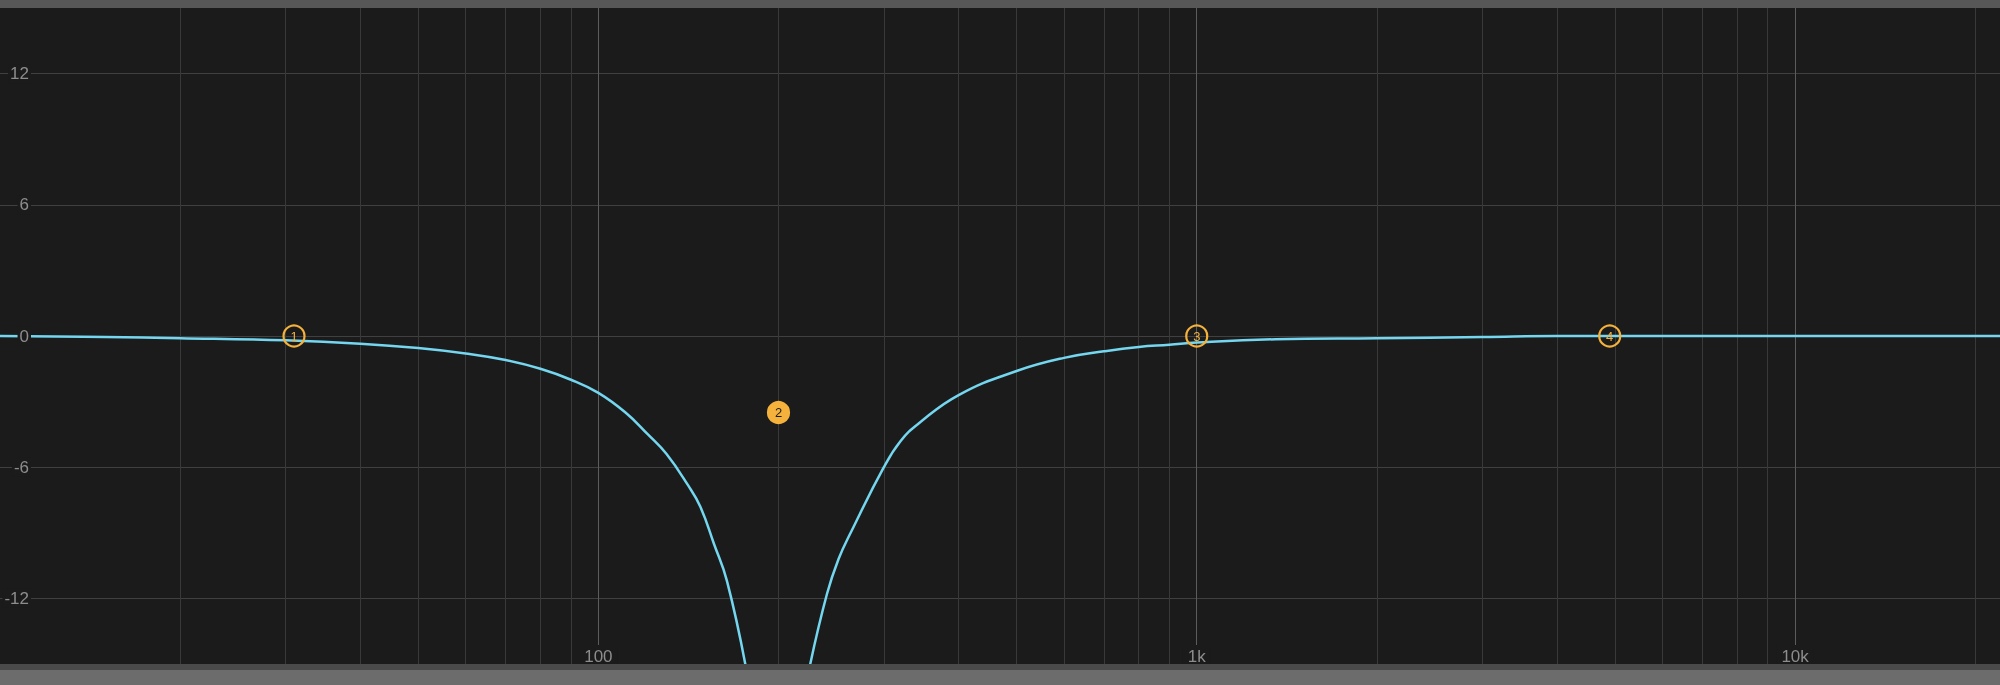 Image resolution: width=2000 pixels, height=685 pixels. What do you see at coordinates (1197, 336) in the screenshot?
I see `annotation: 3` at bounding box center [1197, 336].